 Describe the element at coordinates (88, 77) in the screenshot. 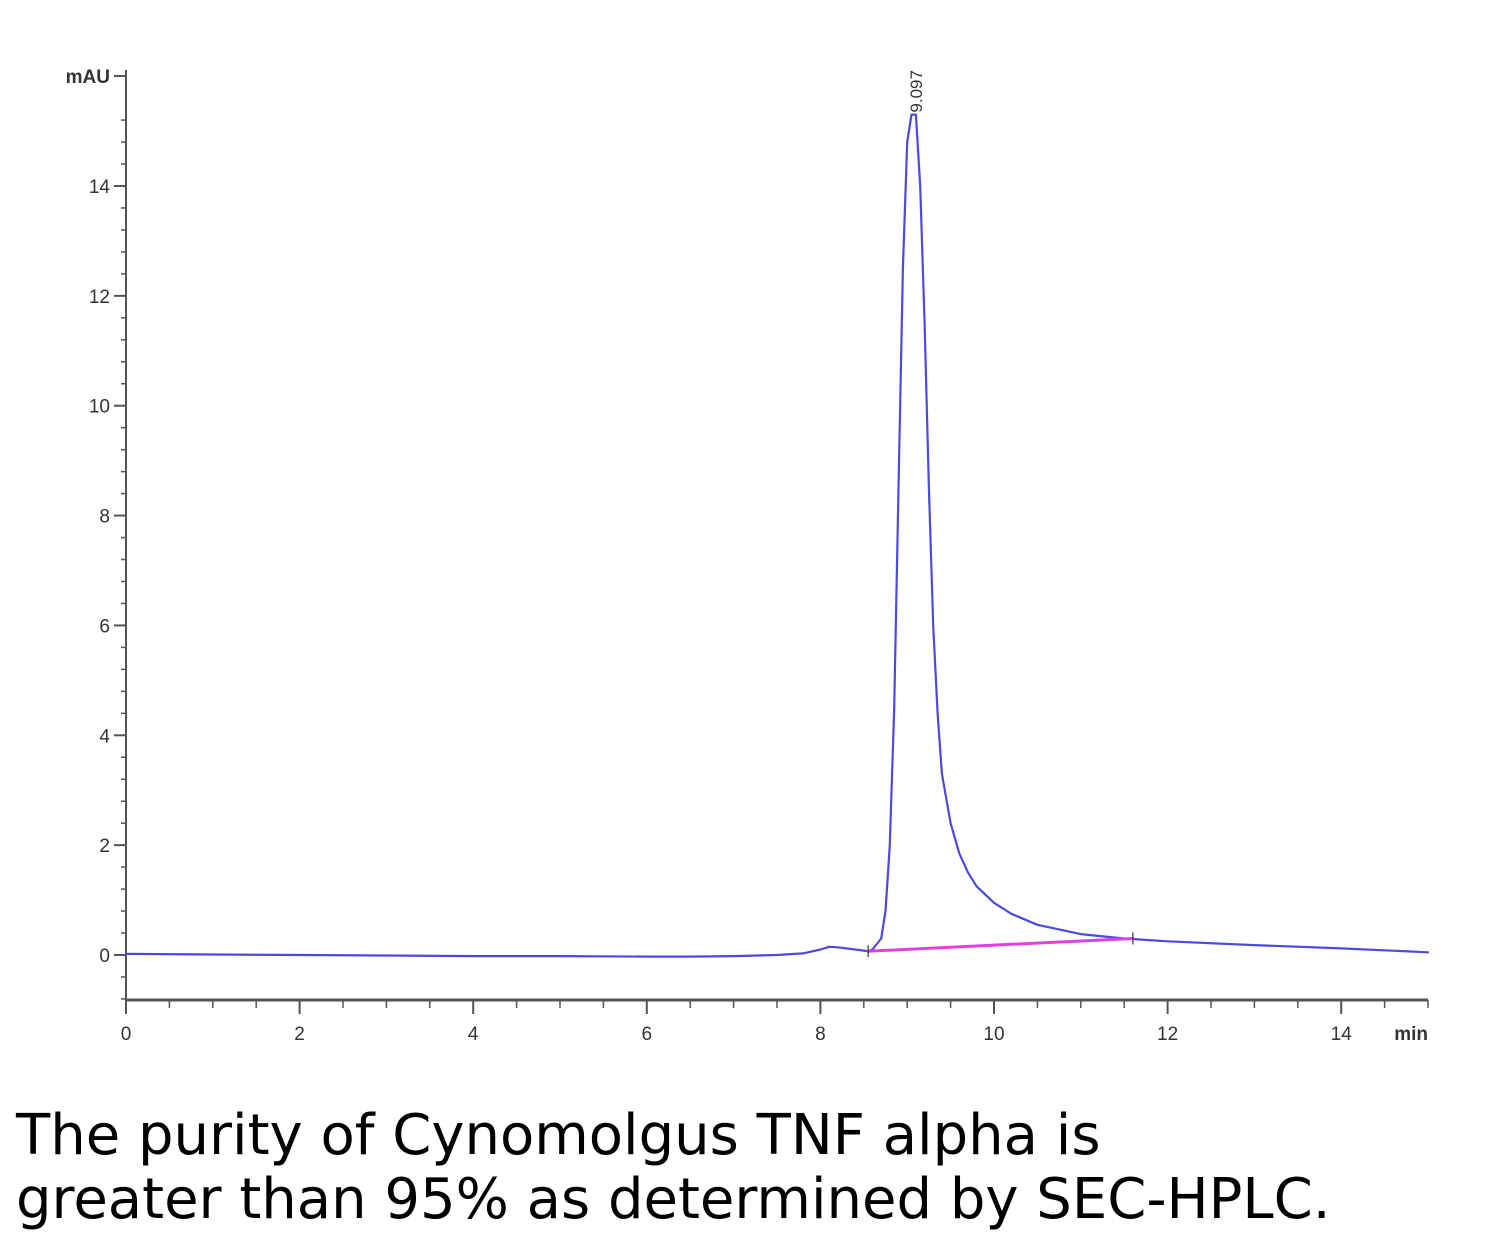

I see `y-axis-unit-label: mAU` at that location.